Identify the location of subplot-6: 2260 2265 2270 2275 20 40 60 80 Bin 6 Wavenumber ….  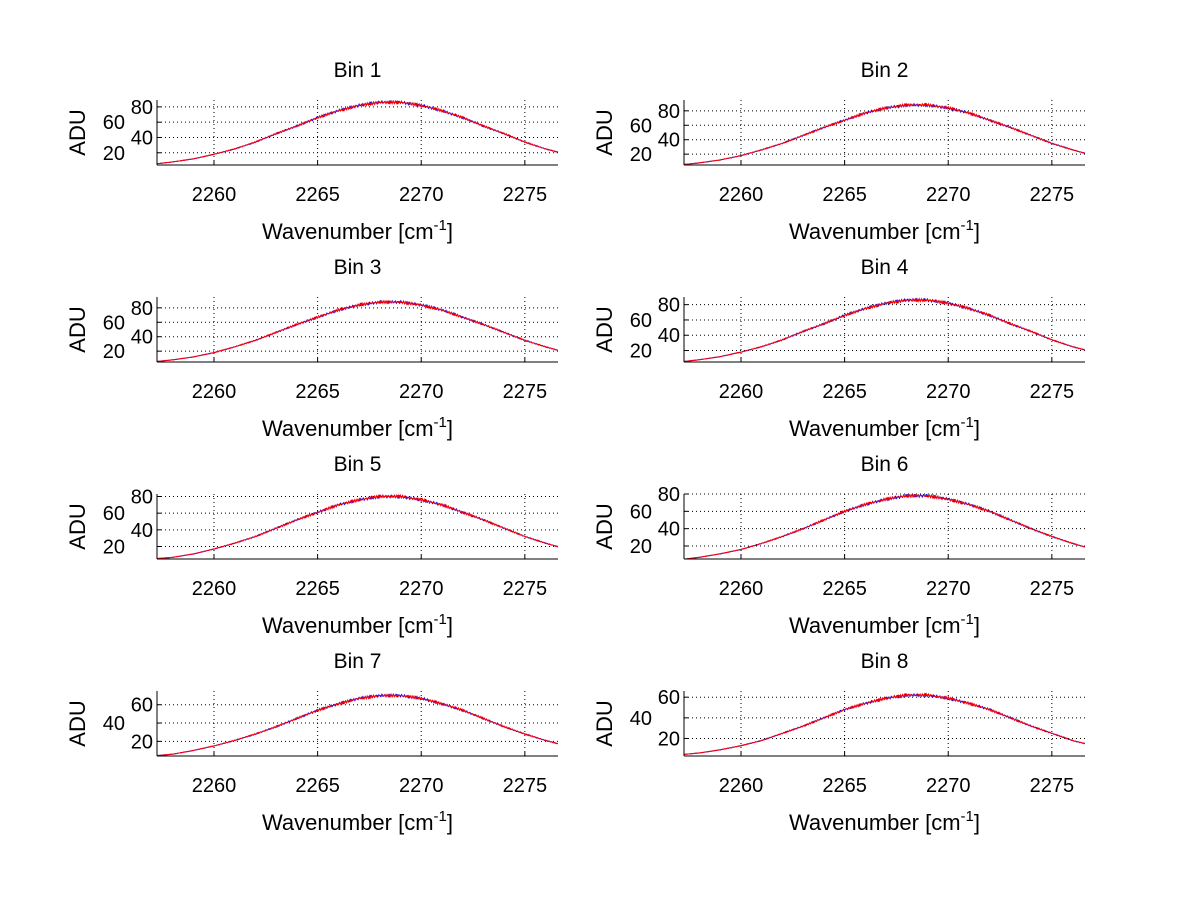
(838, 545).